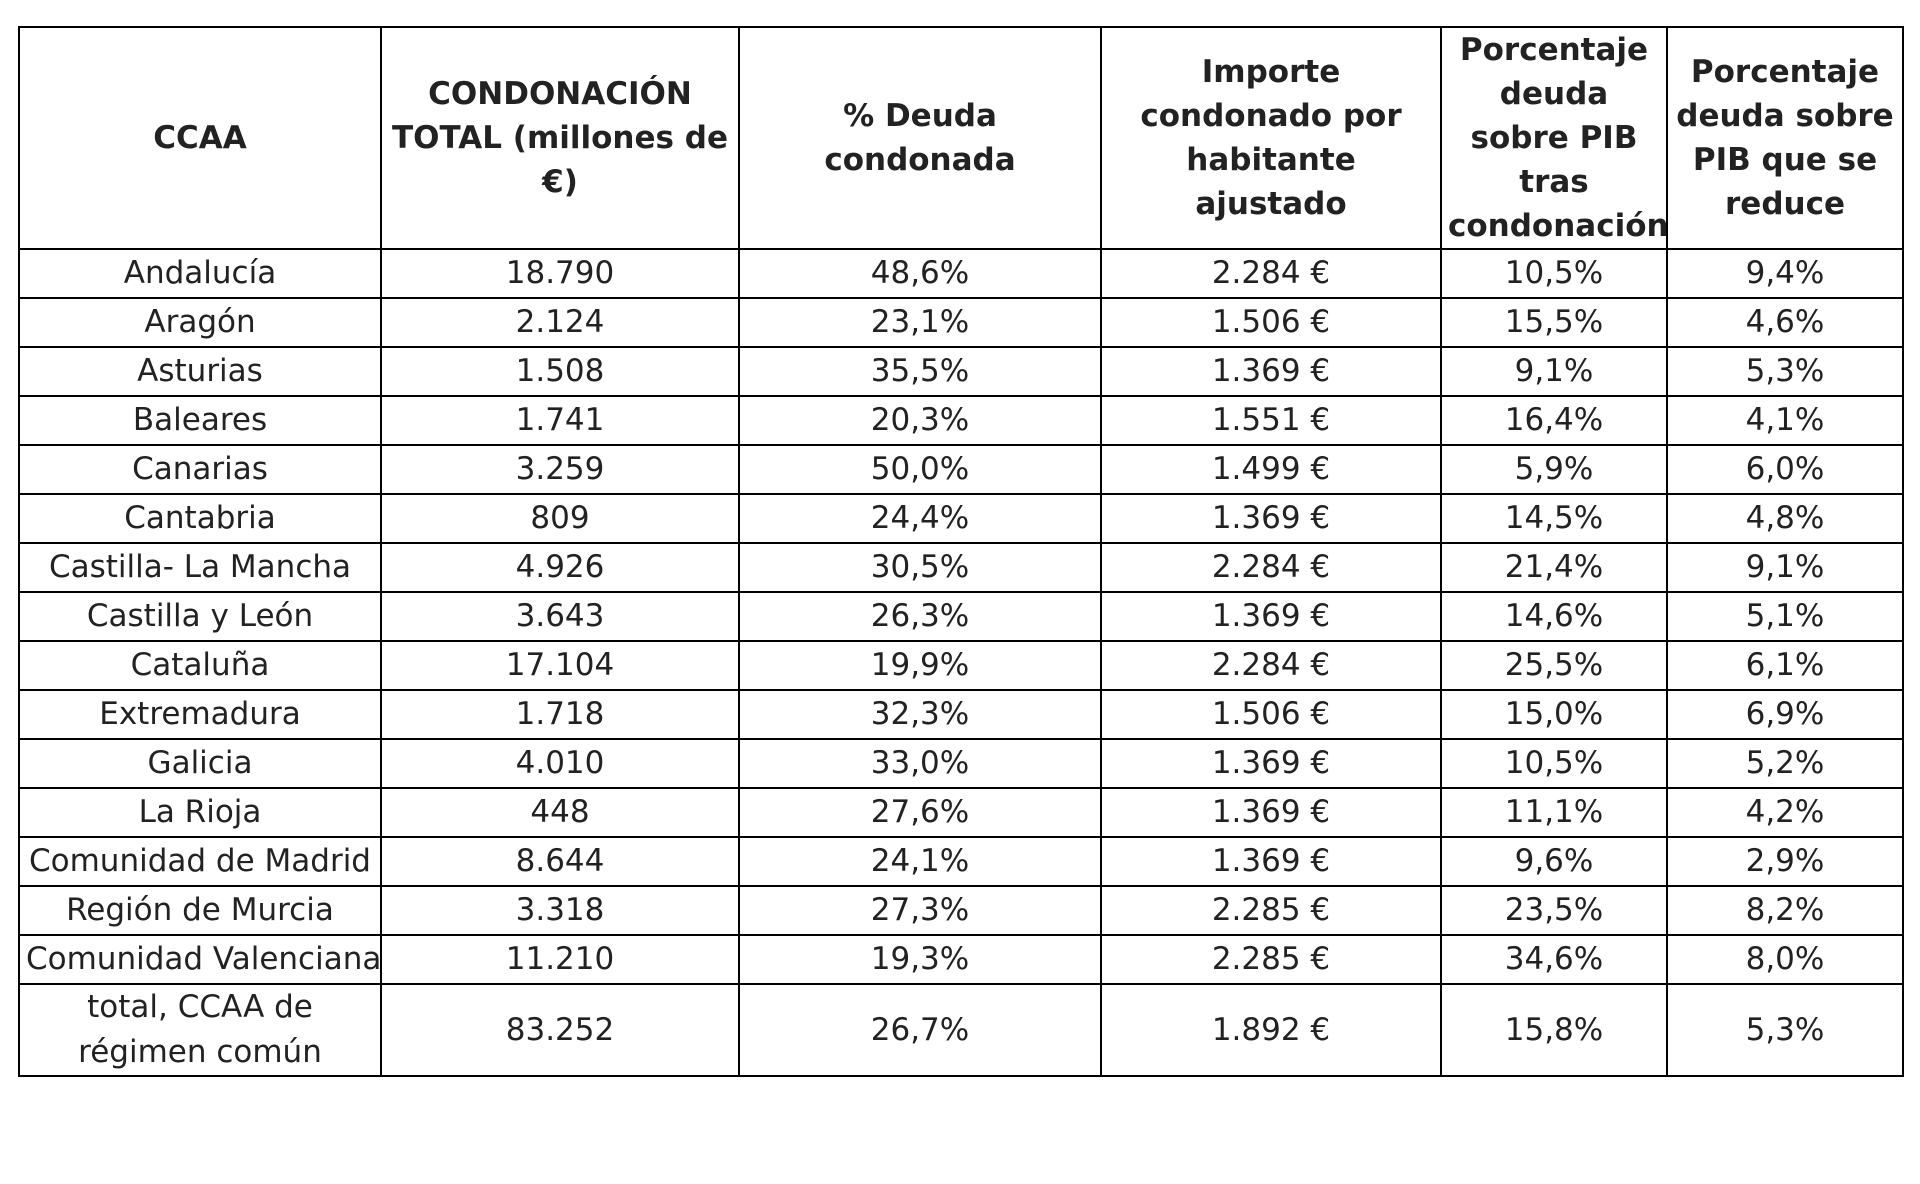 This screenshot has height=1184, width=1920. Describe the element at coordinates (200, 616) in the screenshot. I see `cell-ccaa: Castilla y León` at that location.